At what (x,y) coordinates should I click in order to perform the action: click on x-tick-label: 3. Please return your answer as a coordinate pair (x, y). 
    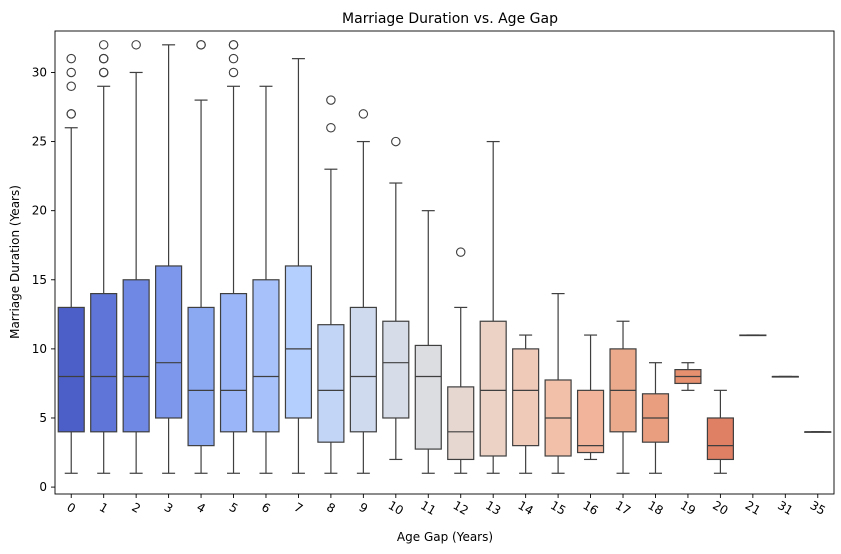
    Looking at the image, I should click on (169, 508).